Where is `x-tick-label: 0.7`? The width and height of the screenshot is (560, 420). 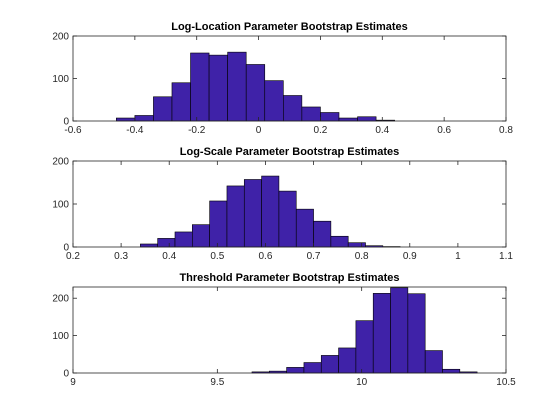 x-tick-label: 0.7 is located at coordinates (314, 256).